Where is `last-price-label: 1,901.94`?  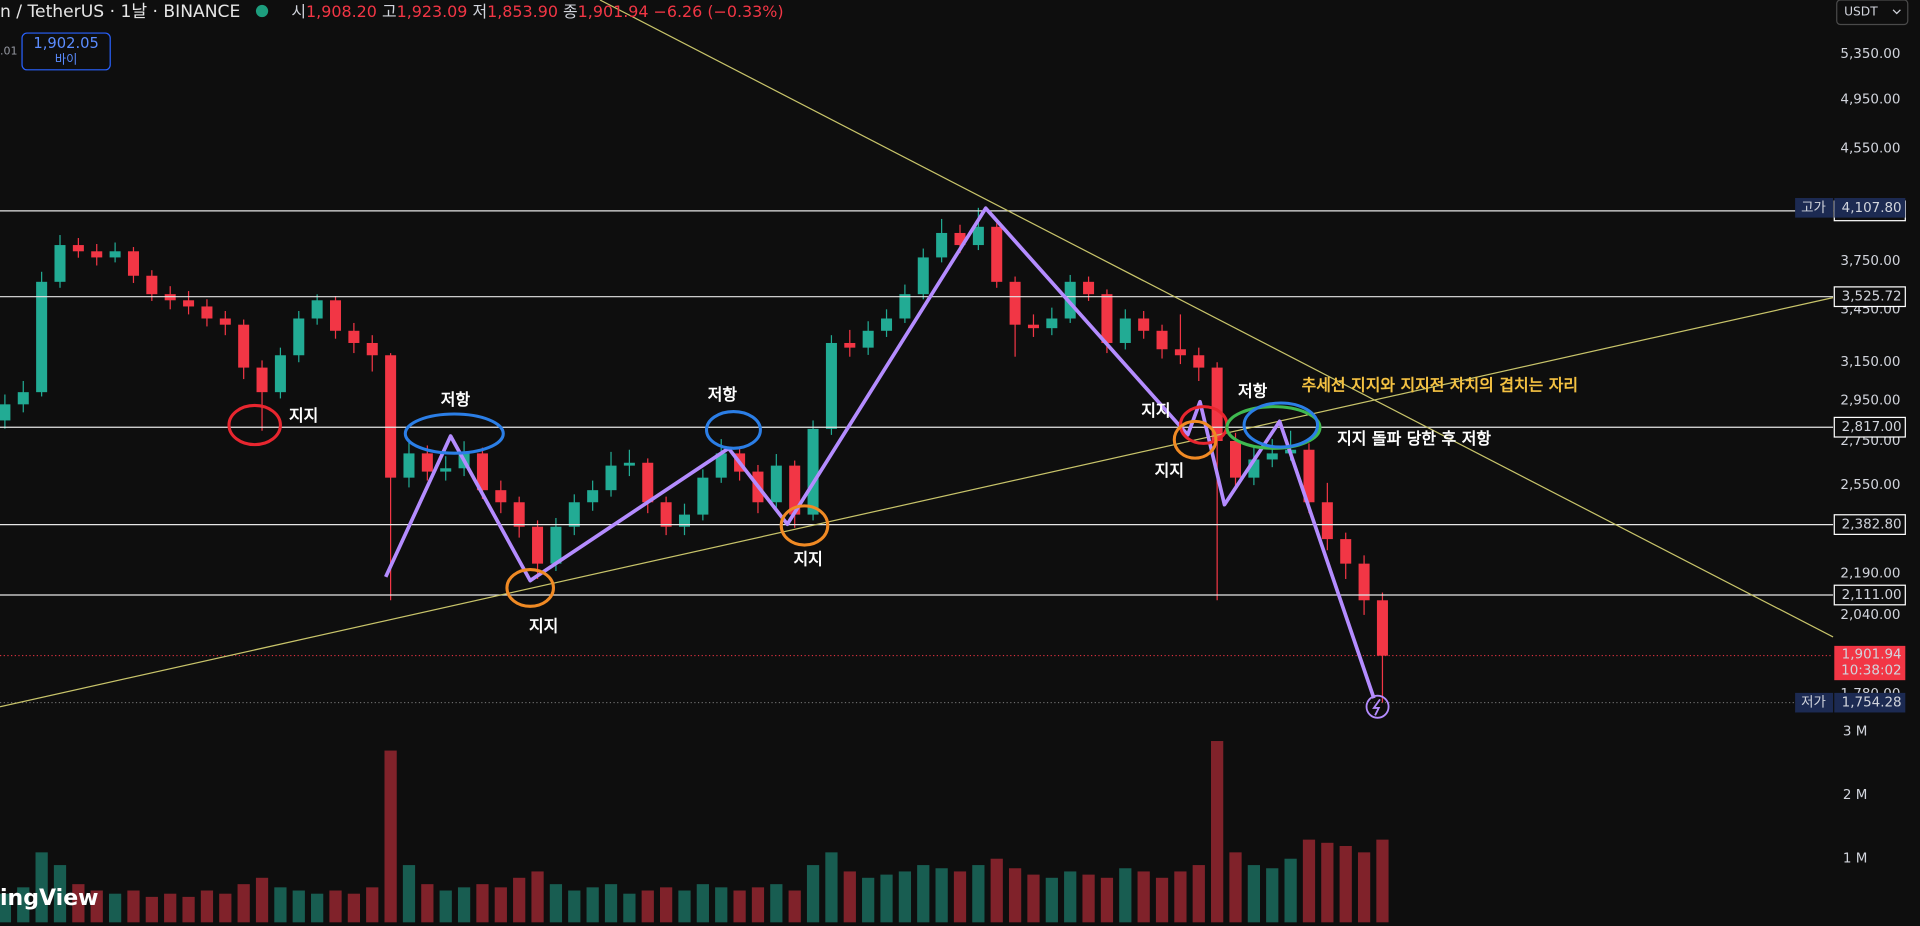 last-price-label: 1,901.94 is located at coordinates (1872, 654).